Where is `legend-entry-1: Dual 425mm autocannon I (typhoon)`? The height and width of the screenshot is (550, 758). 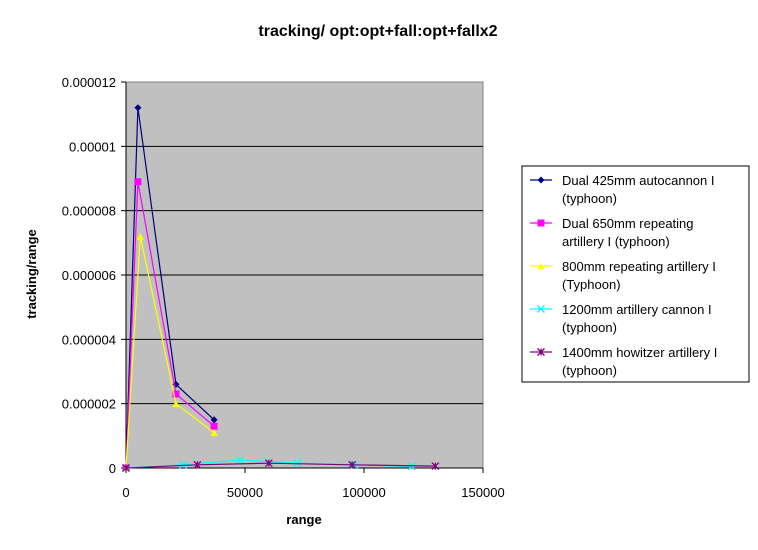
legend-entry-1: Dual 425mm autocannon I (typhoon) is located at coordinates (622, 189).